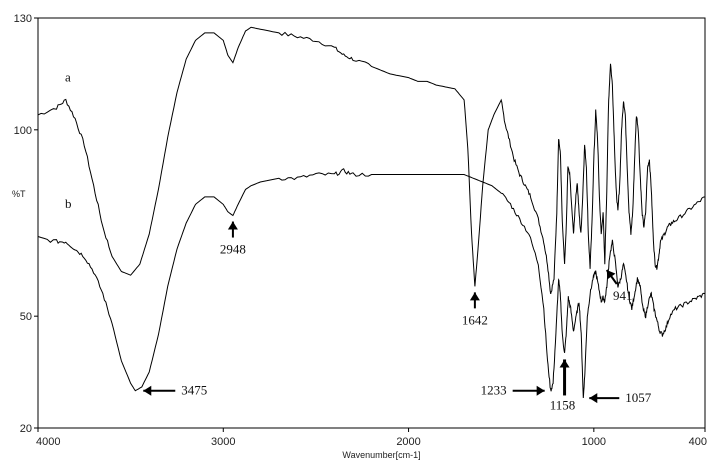 The height and width of the screenshot is (466, 720). Describe the element at coordinates (233, 249) in the screenshot. I see `annotation-label: 2948` at that location.